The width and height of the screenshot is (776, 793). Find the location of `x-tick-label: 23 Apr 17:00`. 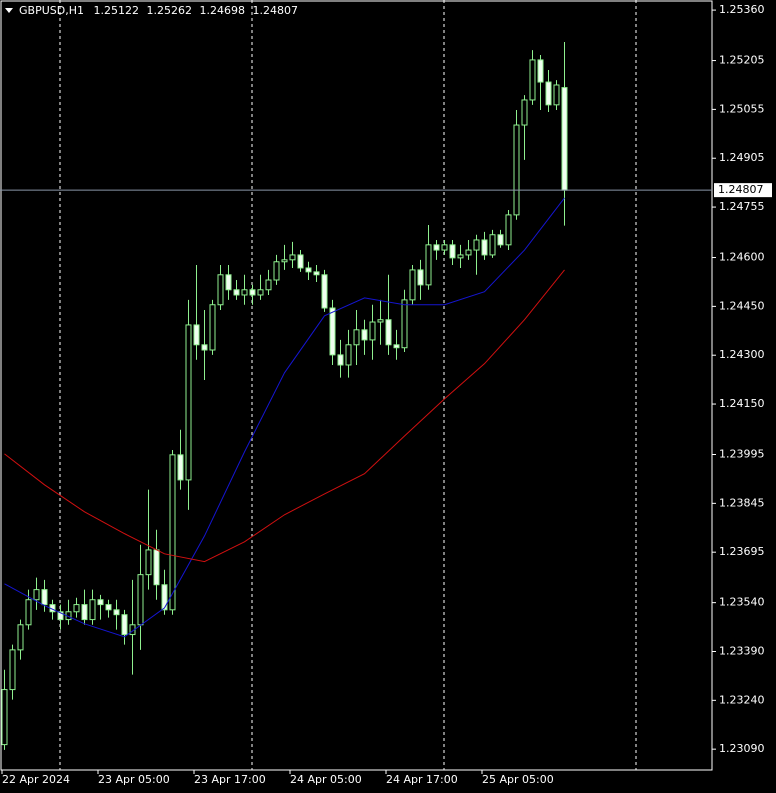

x-tick-label: 23 Apr 17:00 is located at coordinates (230, 779).